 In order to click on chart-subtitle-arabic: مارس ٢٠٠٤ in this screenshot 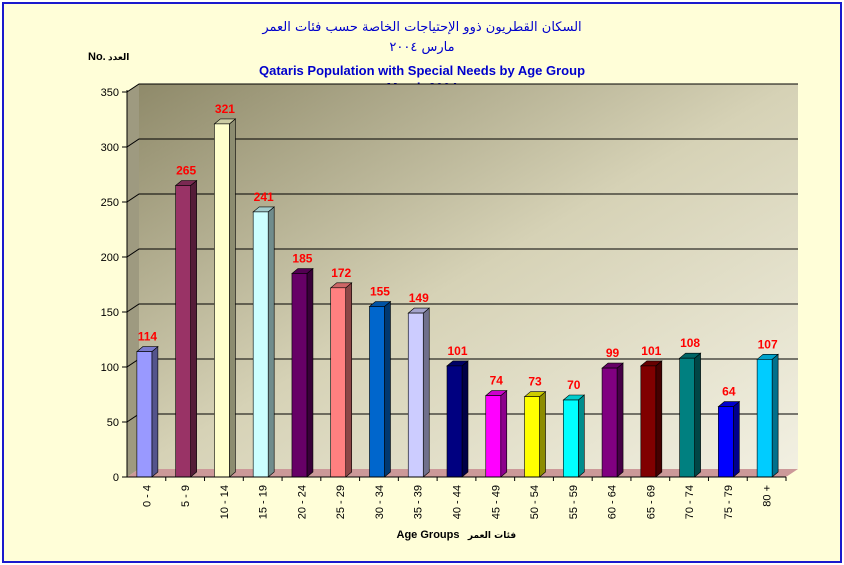, I will do `click(422, 47)`.